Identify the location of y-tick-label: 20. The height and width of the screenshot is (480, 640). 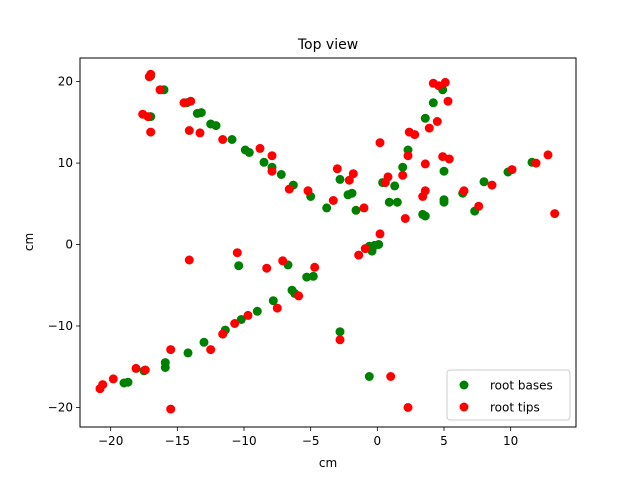
(65, 82).